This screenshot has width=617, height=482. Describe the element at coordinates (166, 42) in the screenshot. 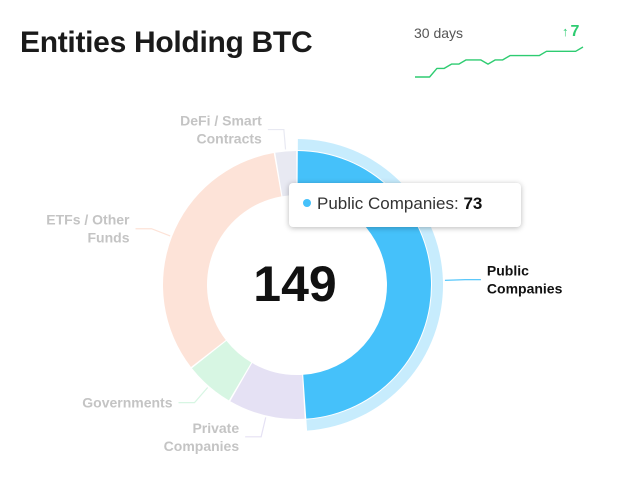

I see `card-title: Entities Holding BTC` at that location.